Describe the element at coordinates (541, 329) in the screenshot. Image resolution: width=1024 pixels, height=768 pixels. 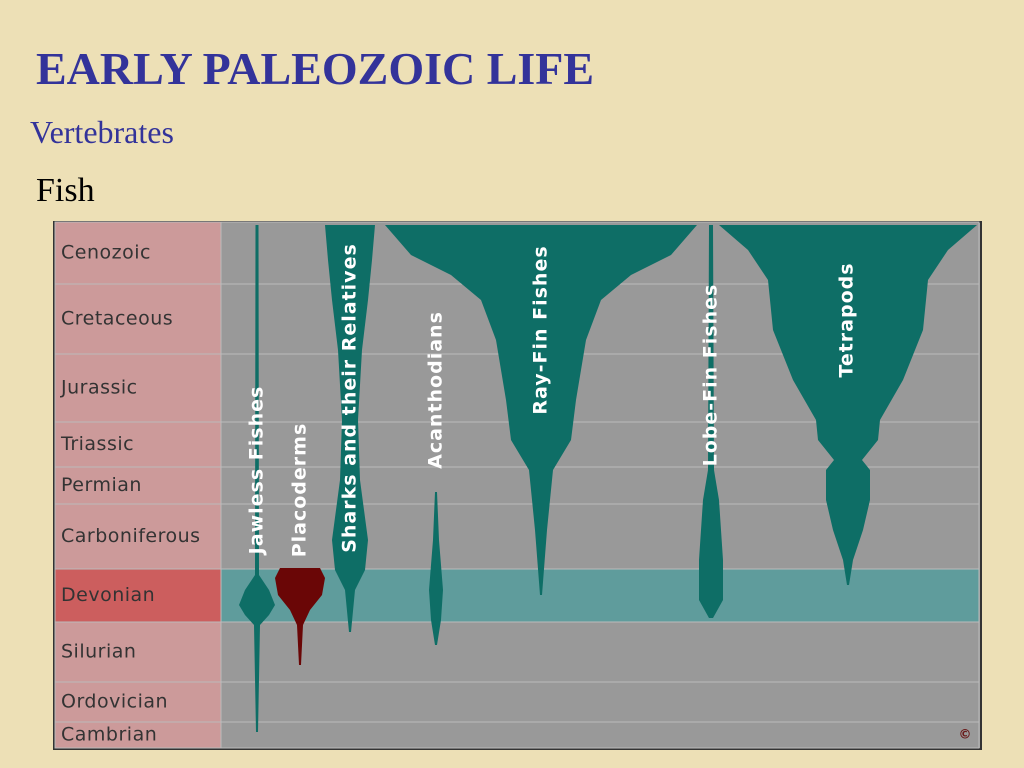
I see `group-label: Ray-Fin Fishes` at that location.